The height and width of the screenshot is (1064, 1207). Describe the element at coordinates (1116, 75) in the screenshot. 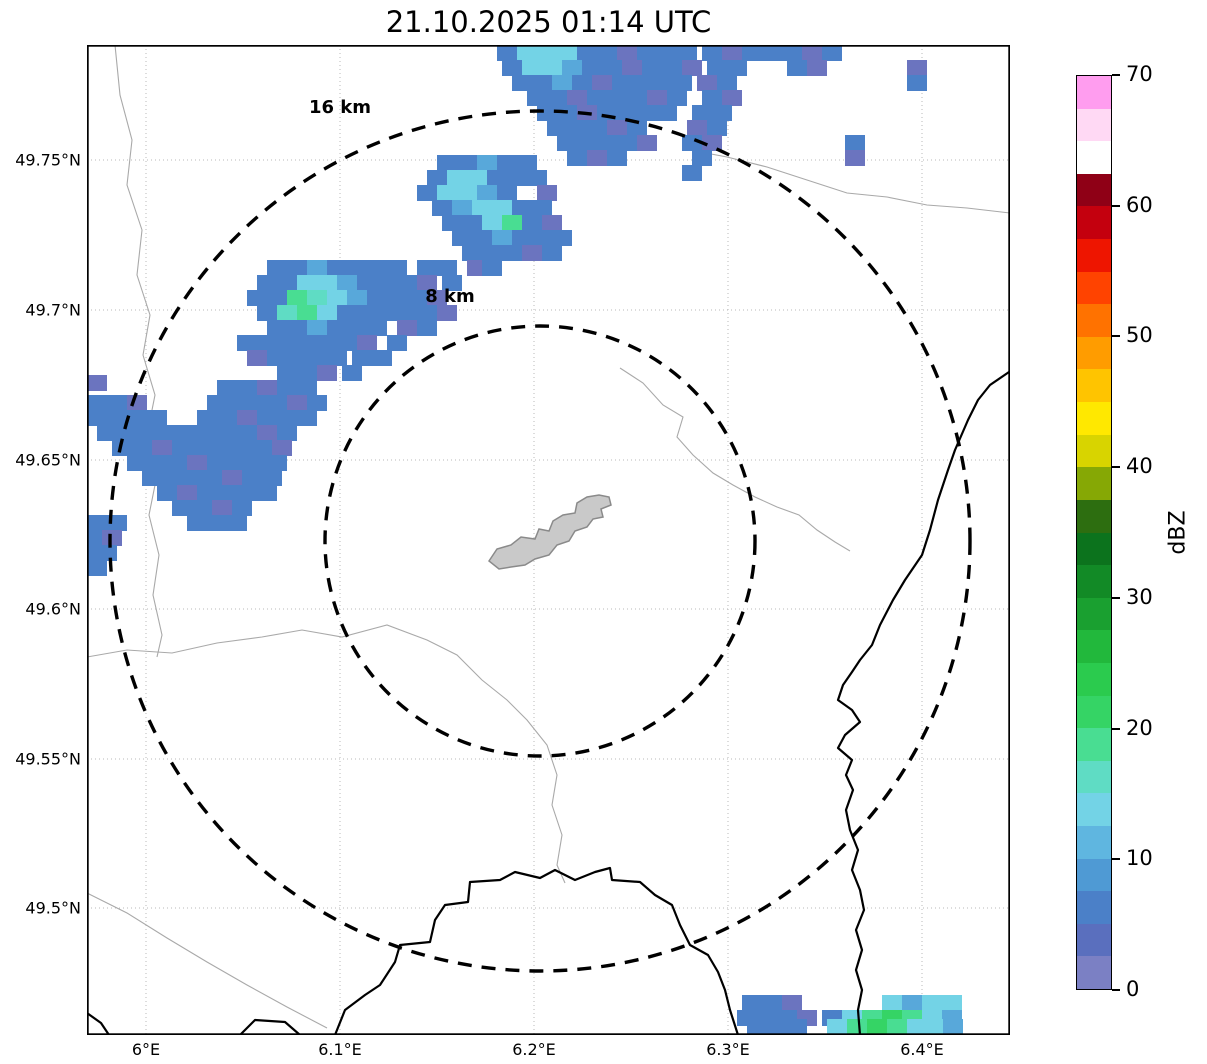

I see `colorbar-tick-mark` at that location.